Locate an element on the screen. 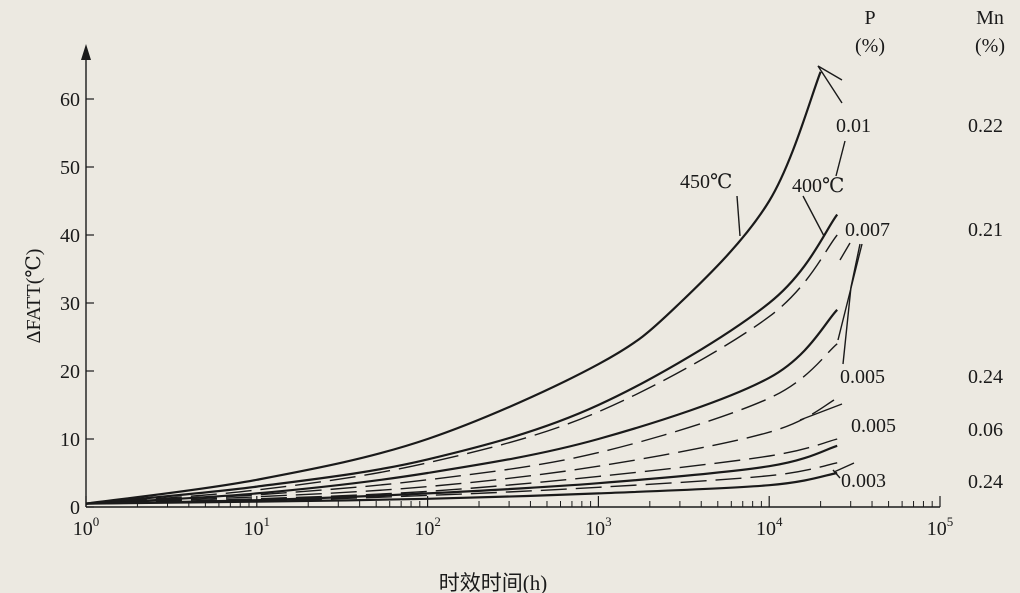 This screenshot has height=593, width=1020. y-tick-label: 30 is located at coordinates (70, 304).